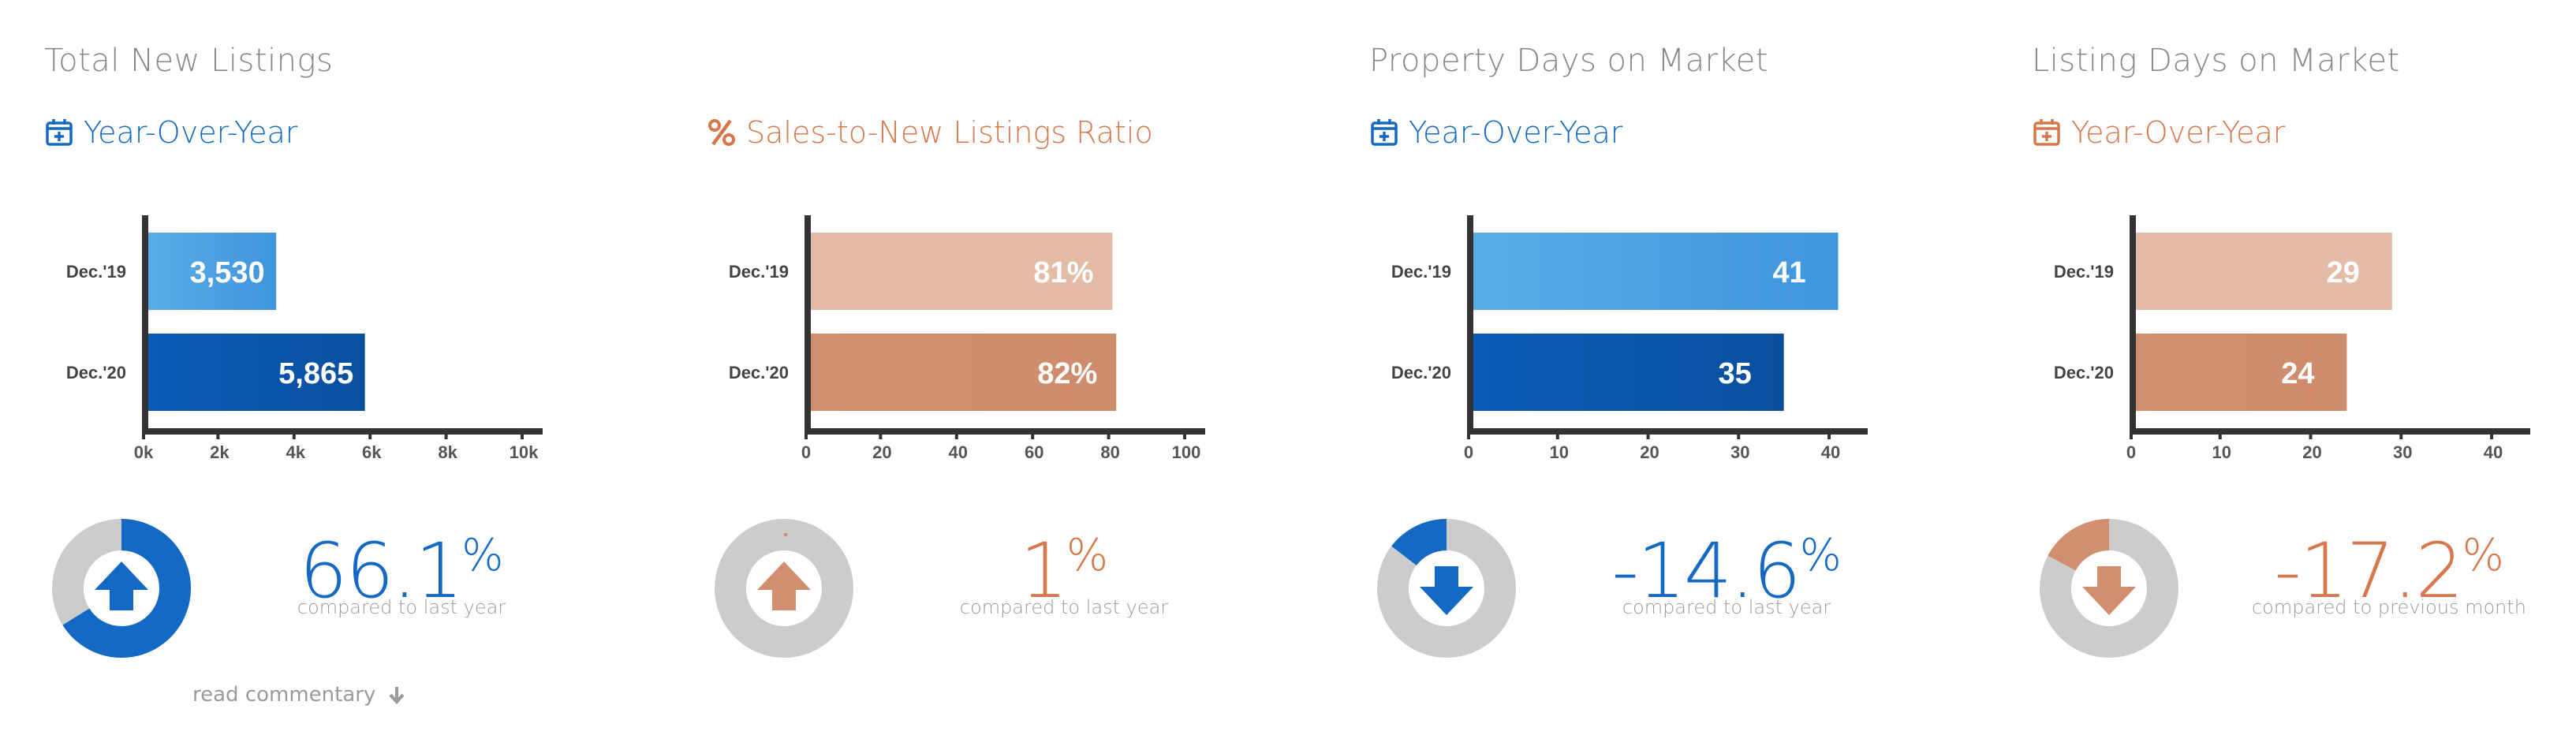  What do you see at coordinates (1559, 452) in the screenshot?
I see `x-tick-label: 10` at bounding box center [1559, 452].